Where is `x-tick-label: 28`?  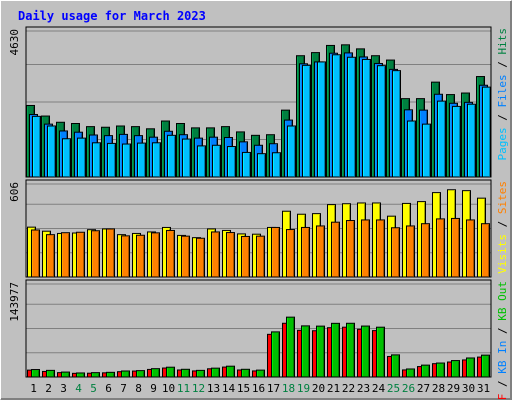
x-tick-label: 28 is located at coordinates (438, 388).